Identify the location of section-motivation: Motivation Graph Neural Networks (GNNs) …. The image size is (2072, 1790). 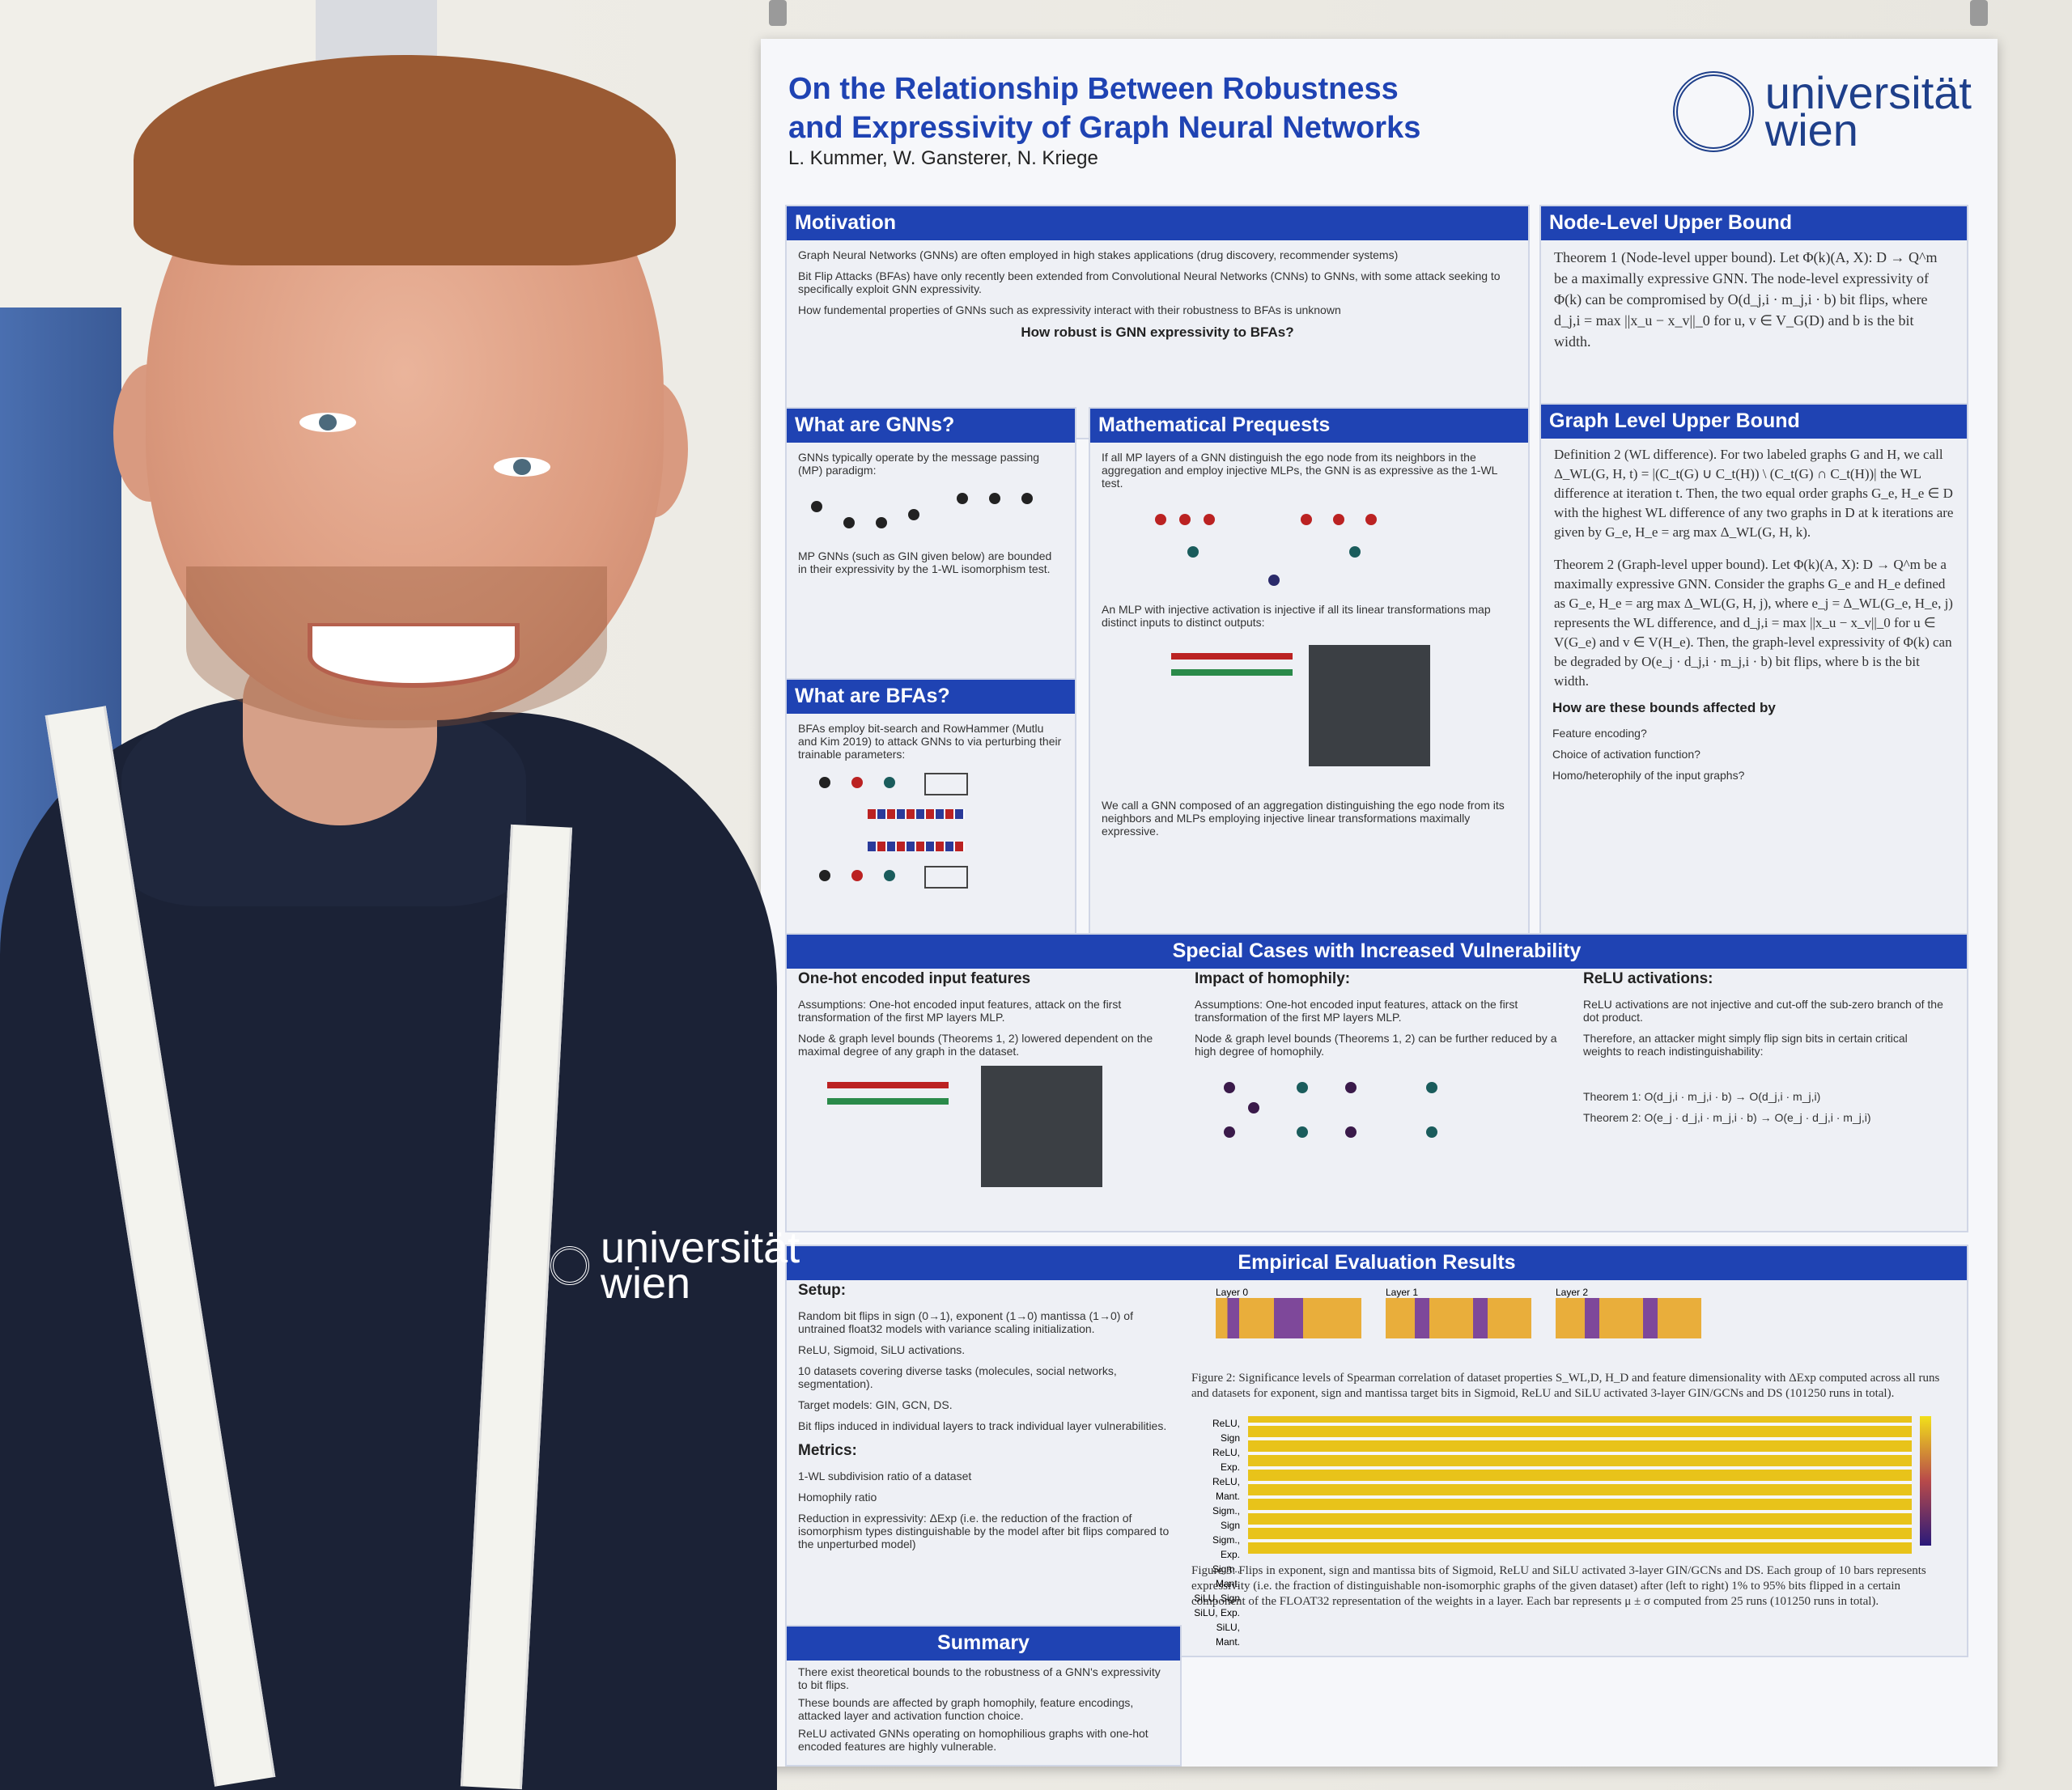
(1157, 322).